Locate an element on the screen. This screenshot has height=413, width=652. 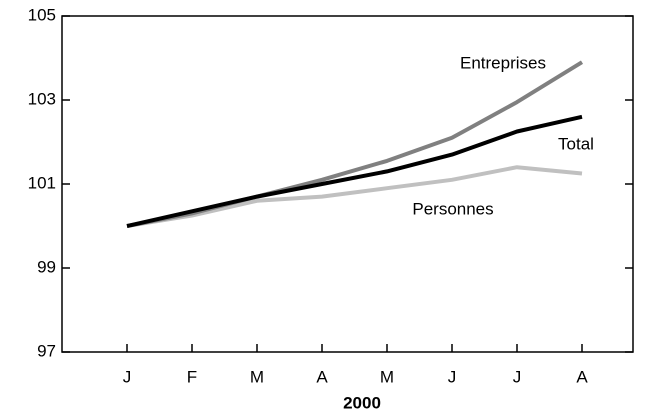
x-tick-label: F is located at coordinates (192, 376).